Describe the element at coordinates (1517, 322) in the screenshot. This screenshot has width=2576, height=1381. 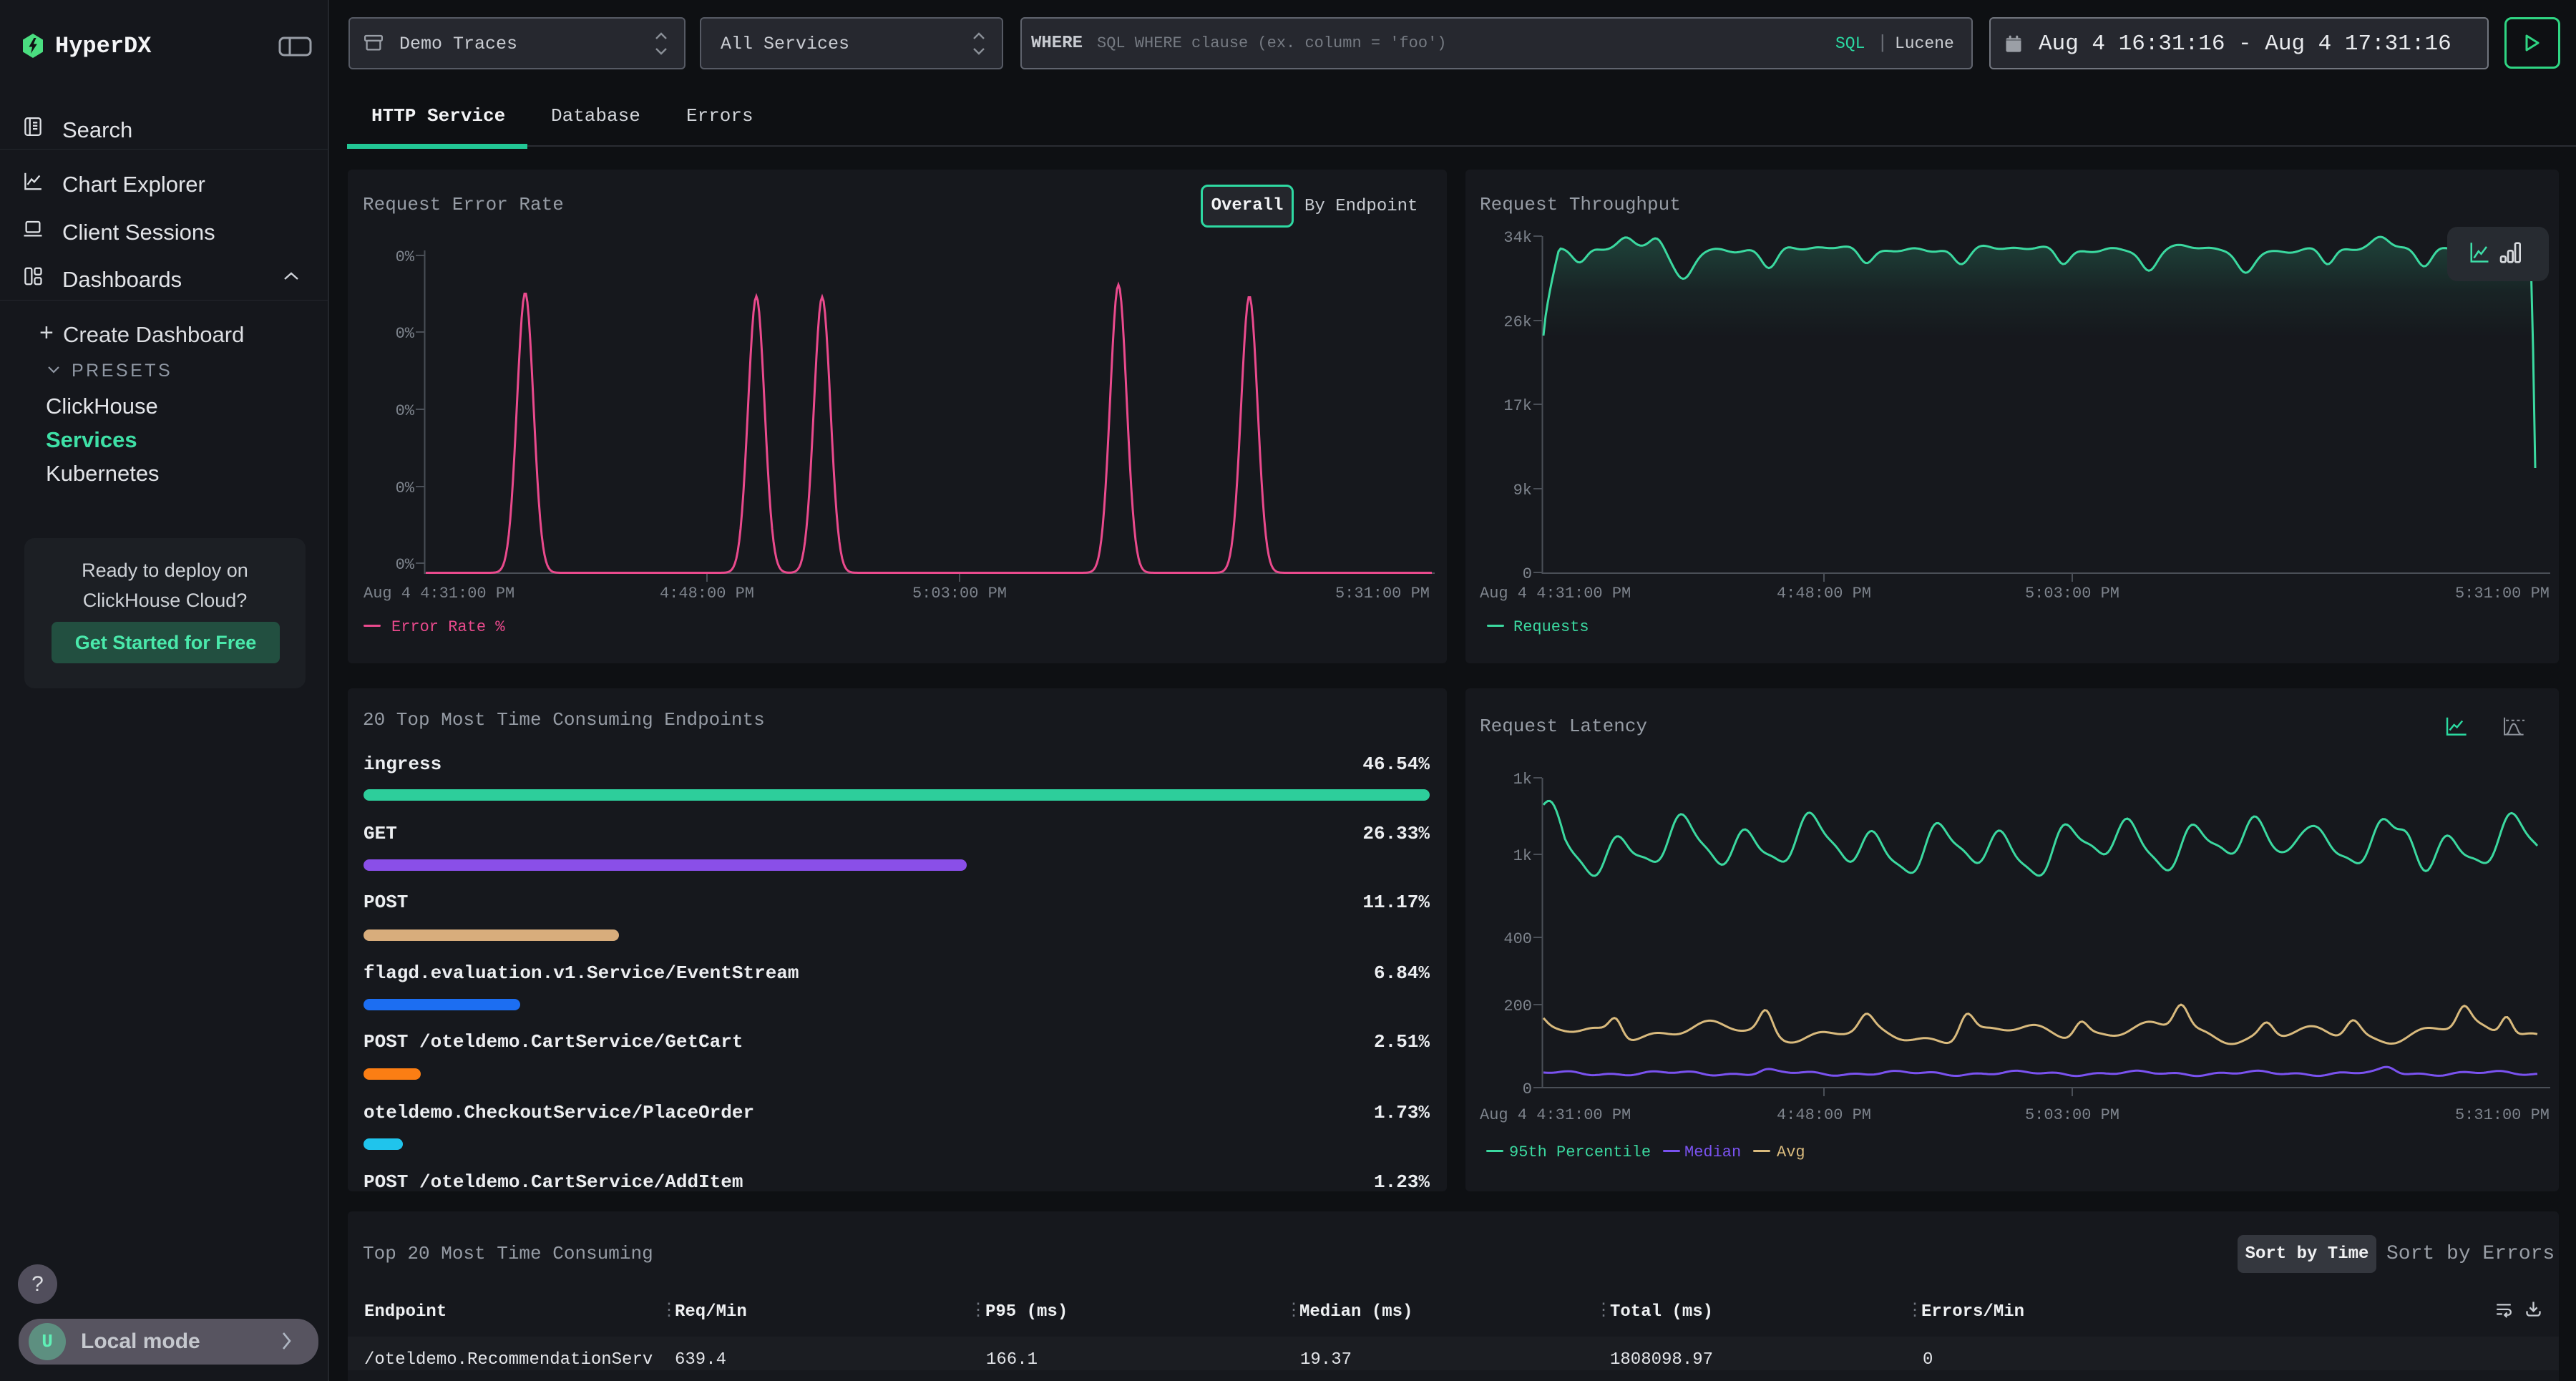
I see `svg-text: 26k` at that location.